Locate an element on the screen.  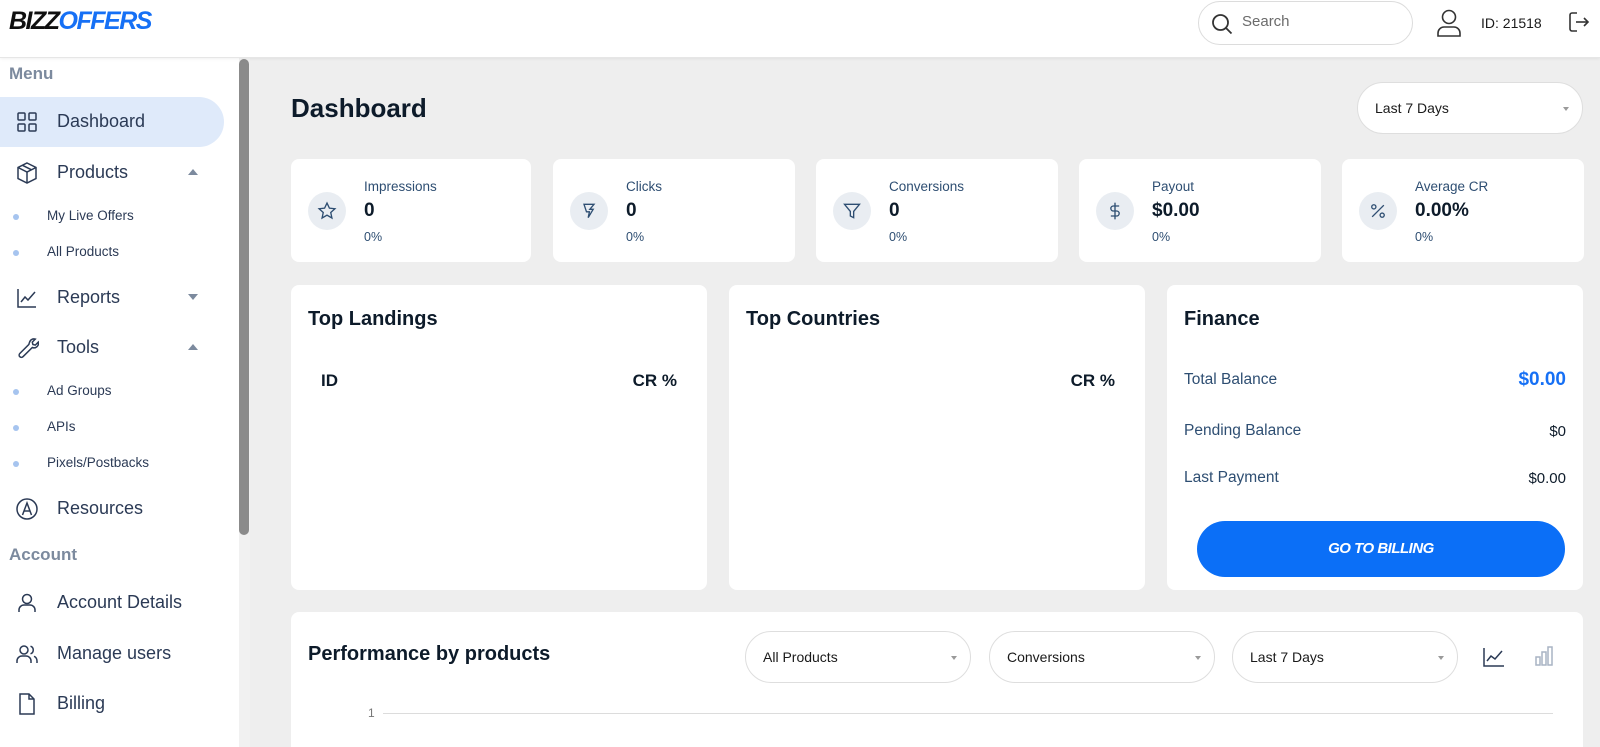
bar-chart-toggle-icon is located at coordinates (1544, 656).